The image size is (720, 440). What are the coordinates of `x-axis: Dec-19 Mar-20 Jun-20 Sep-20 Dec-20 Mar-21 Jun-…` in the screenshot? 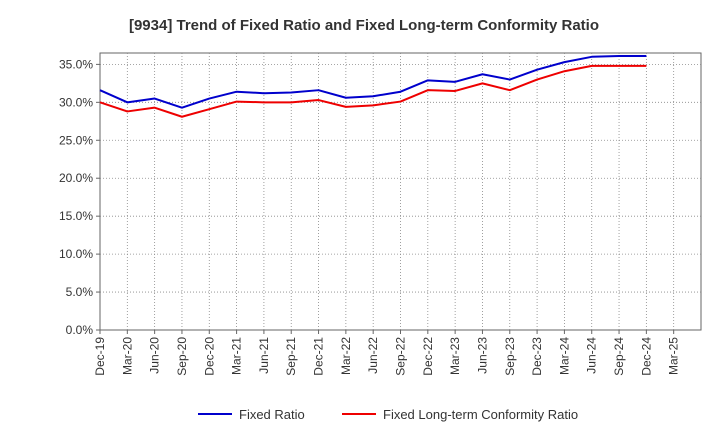 It's located at (387, 353).